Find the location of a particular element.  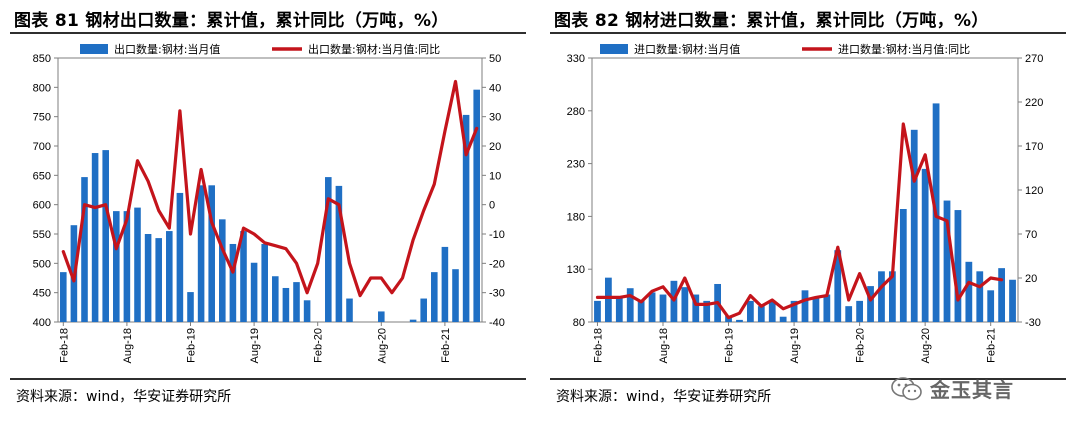

y-left-tick-label: 750 is located at coordinates (42, 118).